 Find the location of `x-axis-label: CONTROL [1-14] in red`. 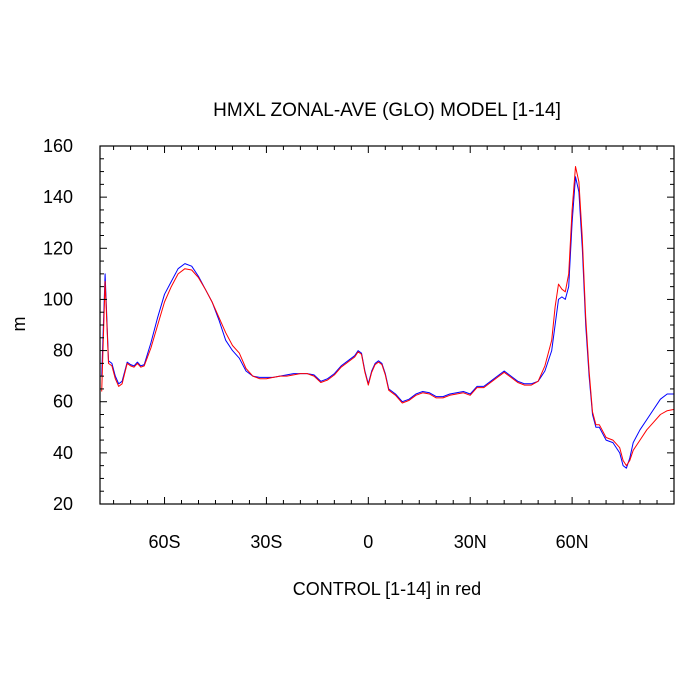

x-axis-label: CONTROL [1-14] in red is located at coordinates (387, 589).